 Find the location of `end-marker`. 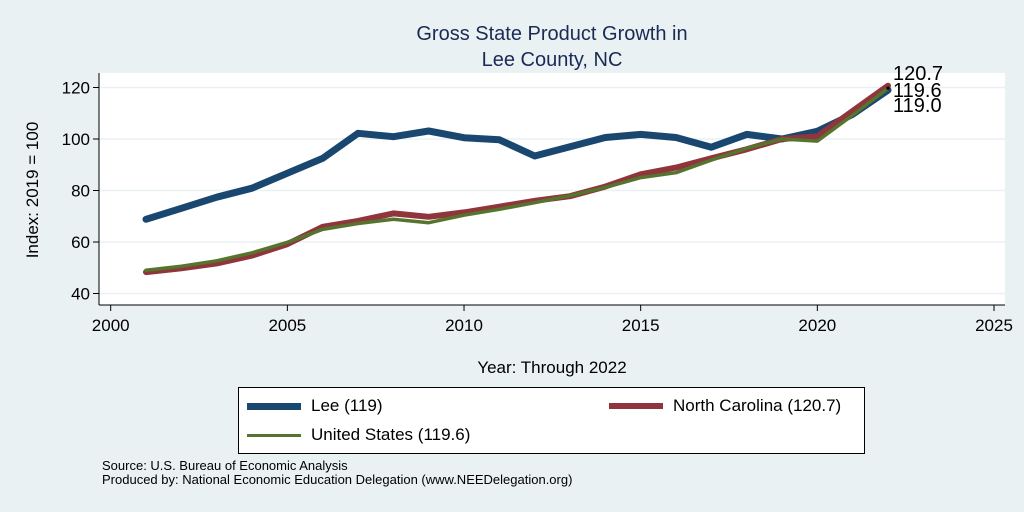

end-marker is located at coordinates (888, 88).